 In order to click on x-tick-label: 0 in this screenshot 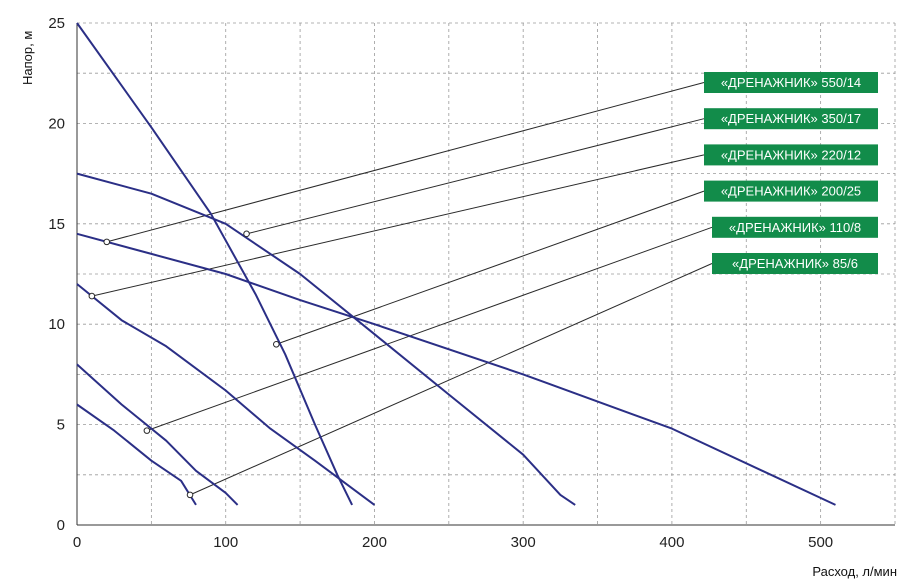, I will do `click(77, 542)`.